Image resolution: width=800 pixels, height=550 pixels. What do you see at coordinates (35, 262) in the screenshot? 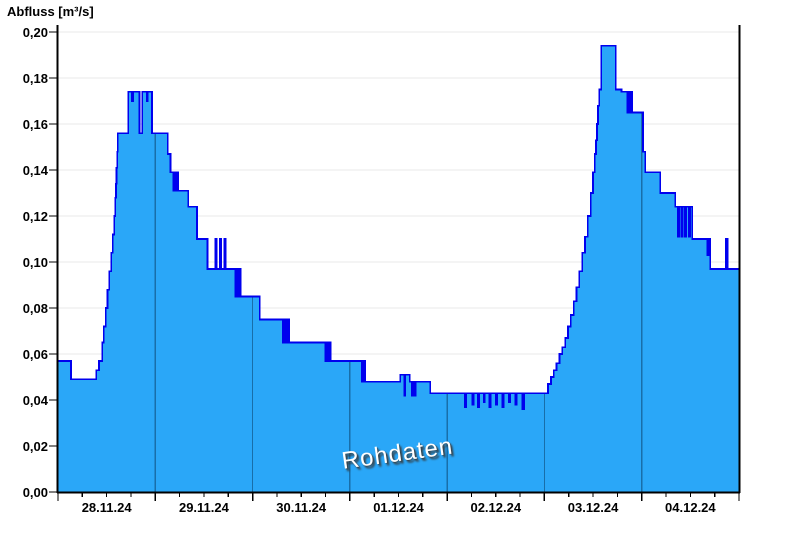
I see `y-axis-label: 0,10` at bounding box center [35, 262].